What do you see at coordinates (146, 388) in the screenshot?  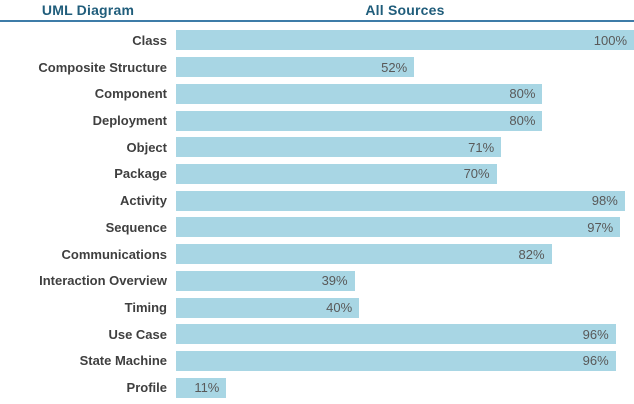 I see `category-label: Profile` at bounding box center [146, 388].